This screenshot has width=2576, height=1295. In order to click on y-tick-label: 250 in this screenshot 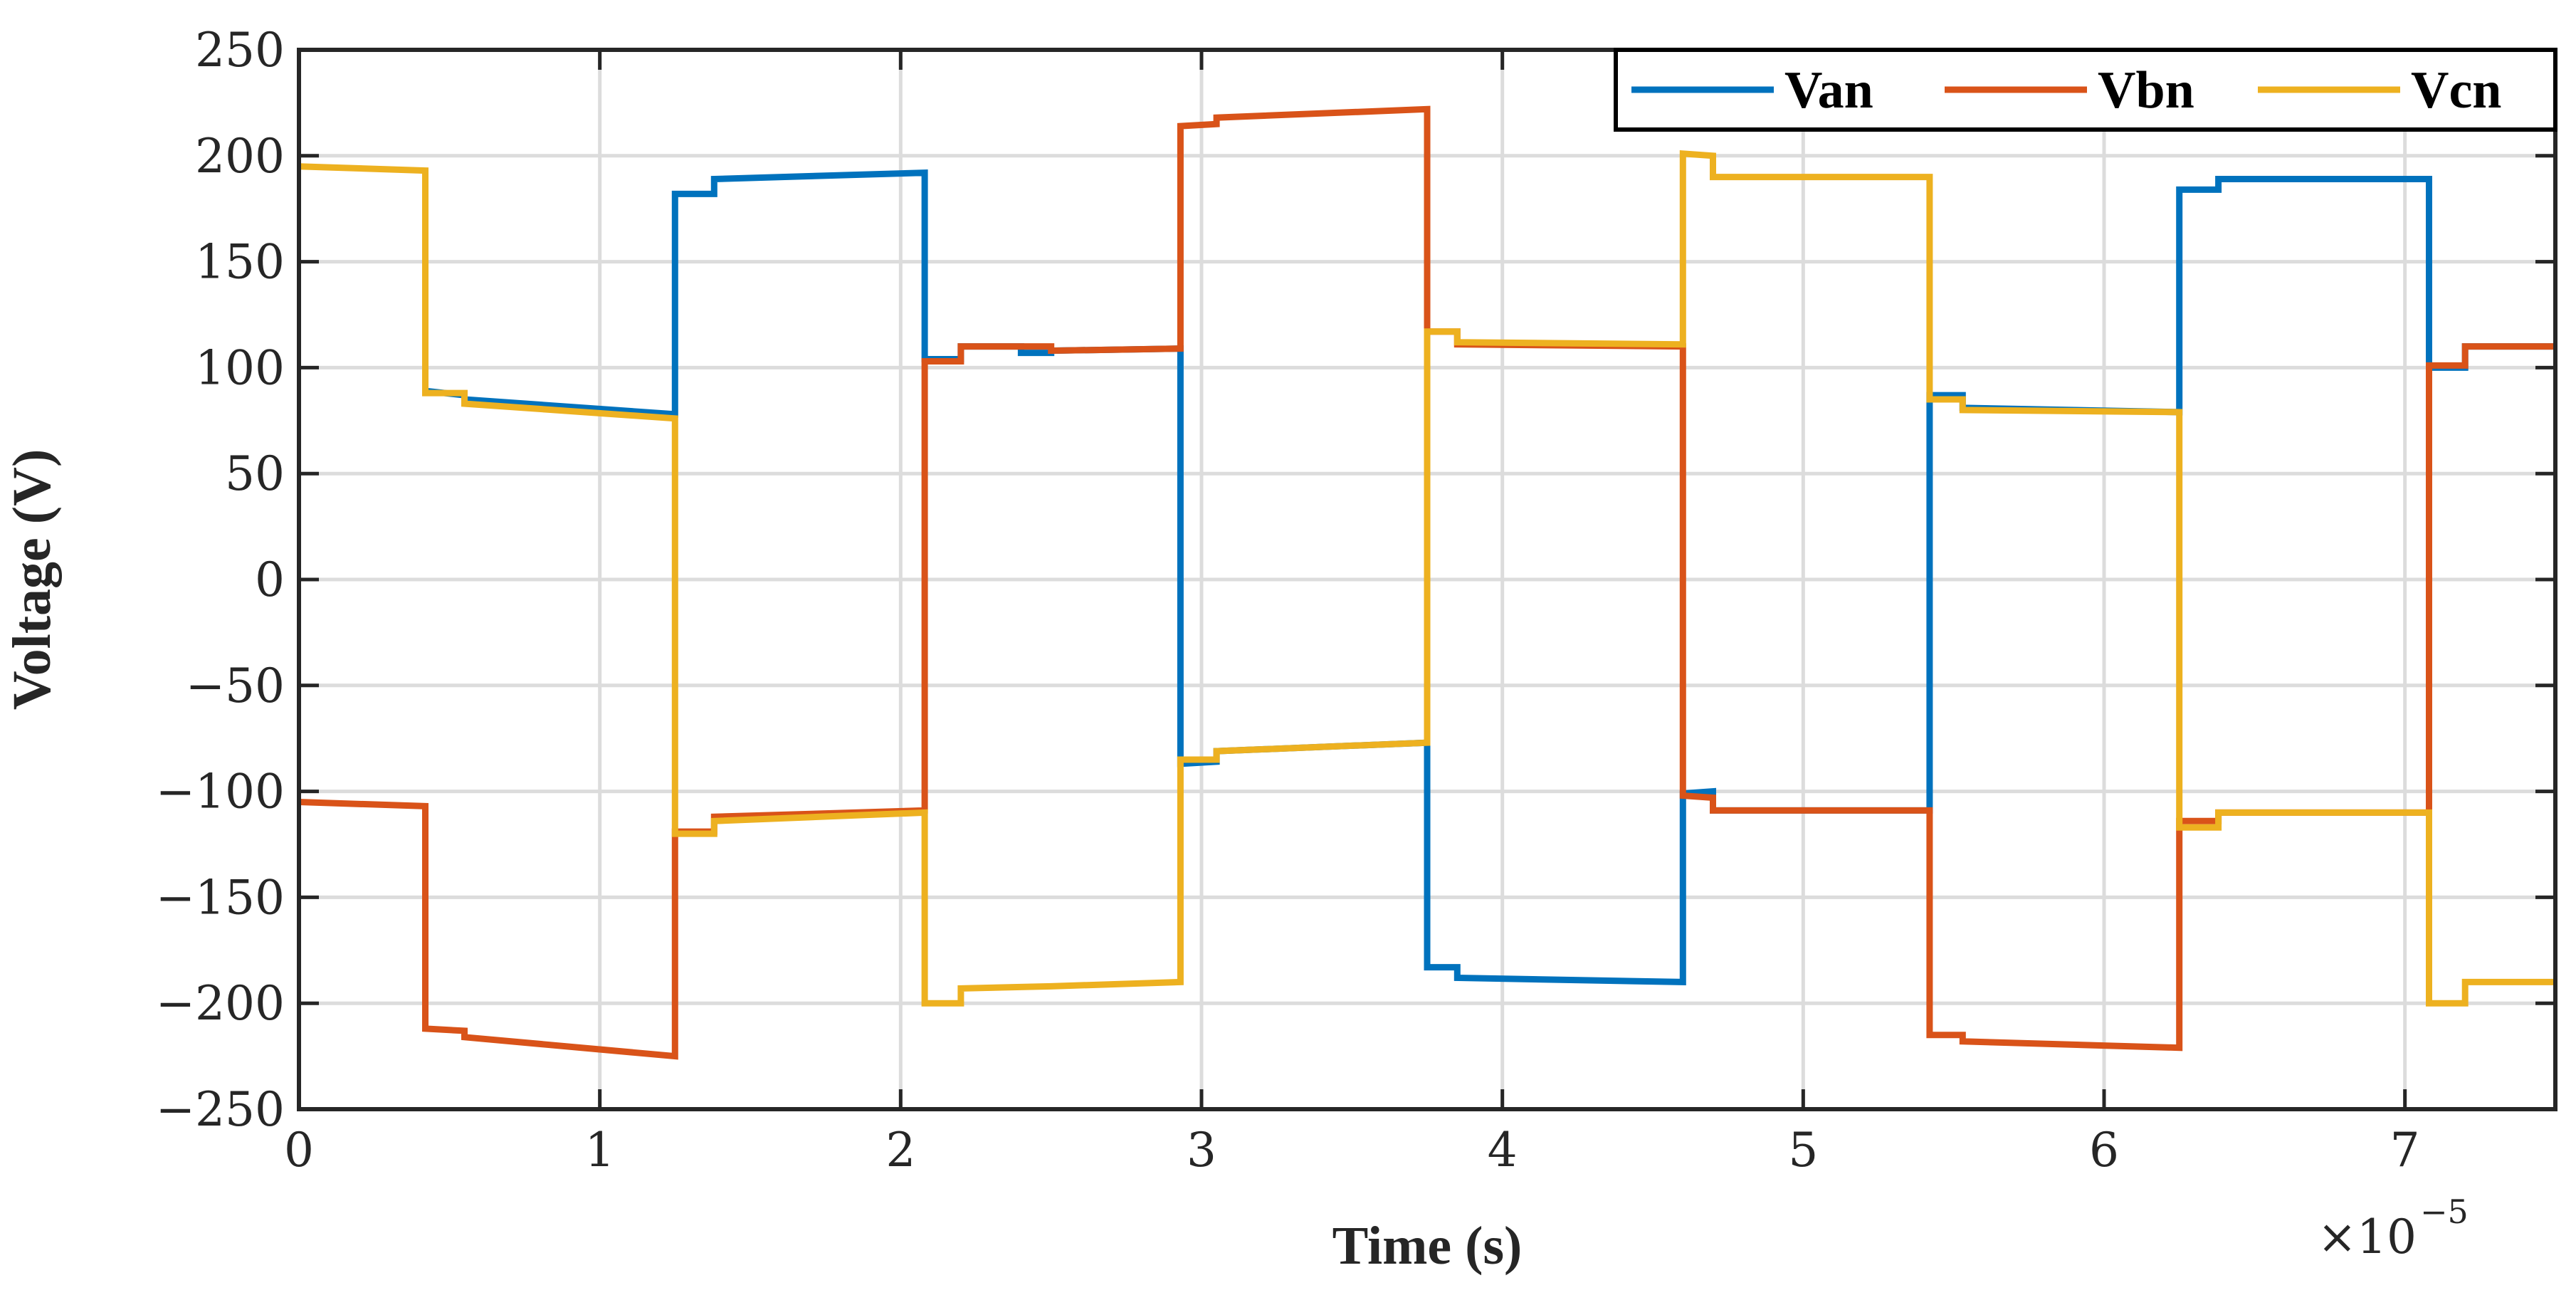, I will do `click(240, 50)`.